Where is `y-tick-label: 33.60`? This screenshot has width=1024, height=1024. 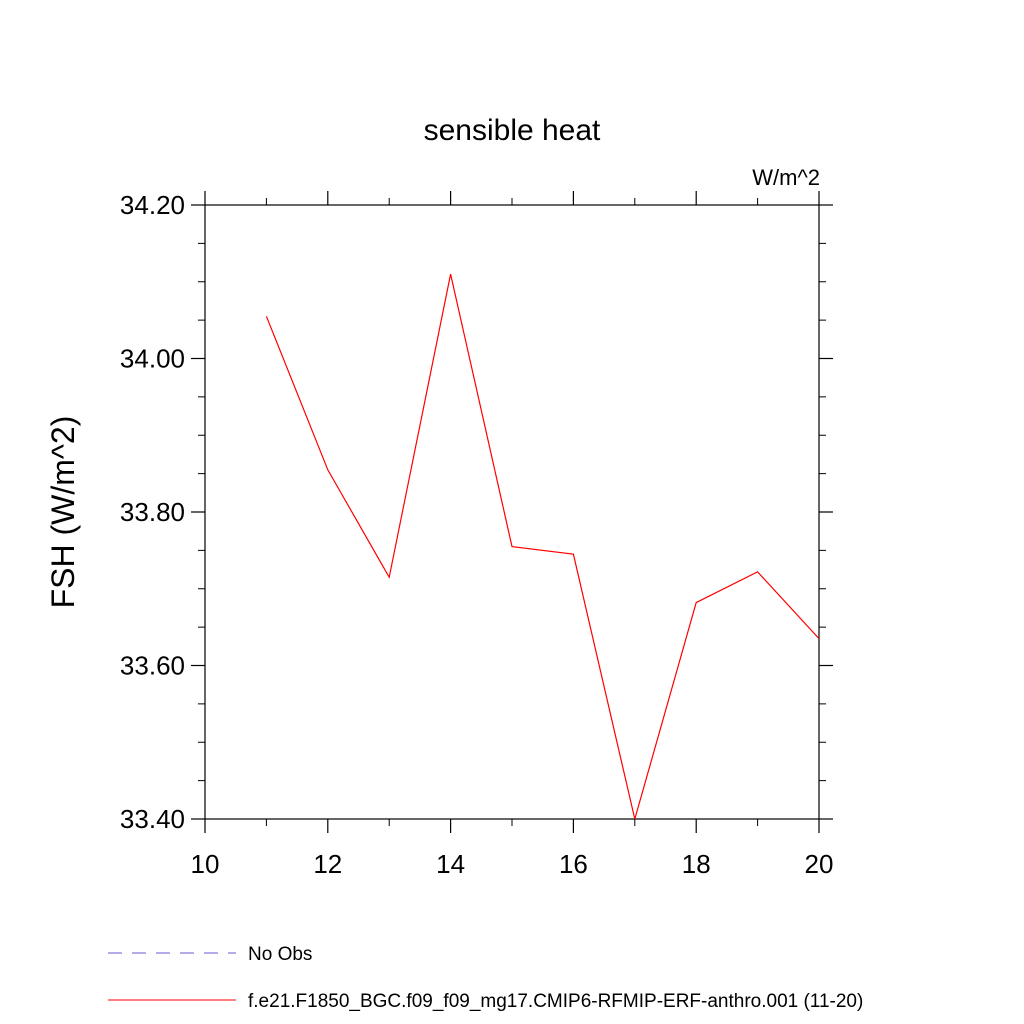 y-tick-label: 33.60 is located at coordinates (152, 666).